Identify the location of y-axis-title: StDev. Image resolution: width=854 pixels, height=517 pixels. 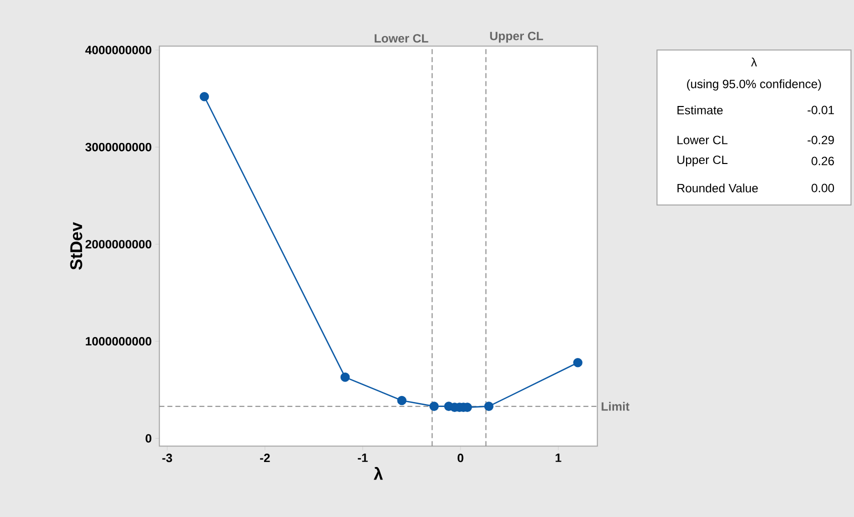
(76, 246).